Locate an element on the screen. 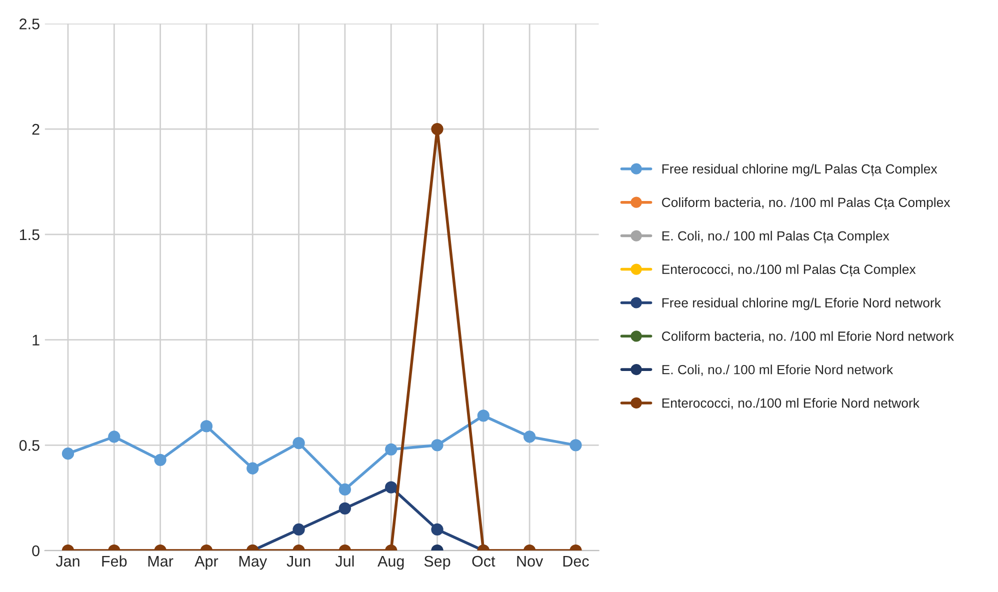 The image size is (998, 592). x-tick-label: Oct is located at coordinates (484, 561).